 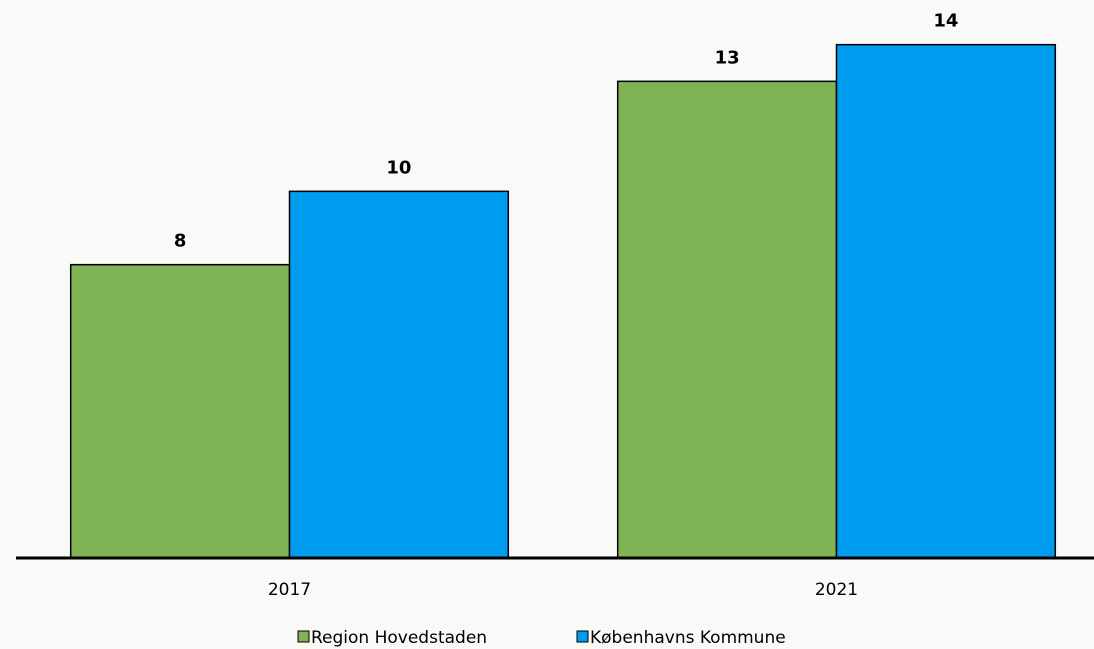 I want to click on x-tick-label: 2021, so click(x=836, y=590).